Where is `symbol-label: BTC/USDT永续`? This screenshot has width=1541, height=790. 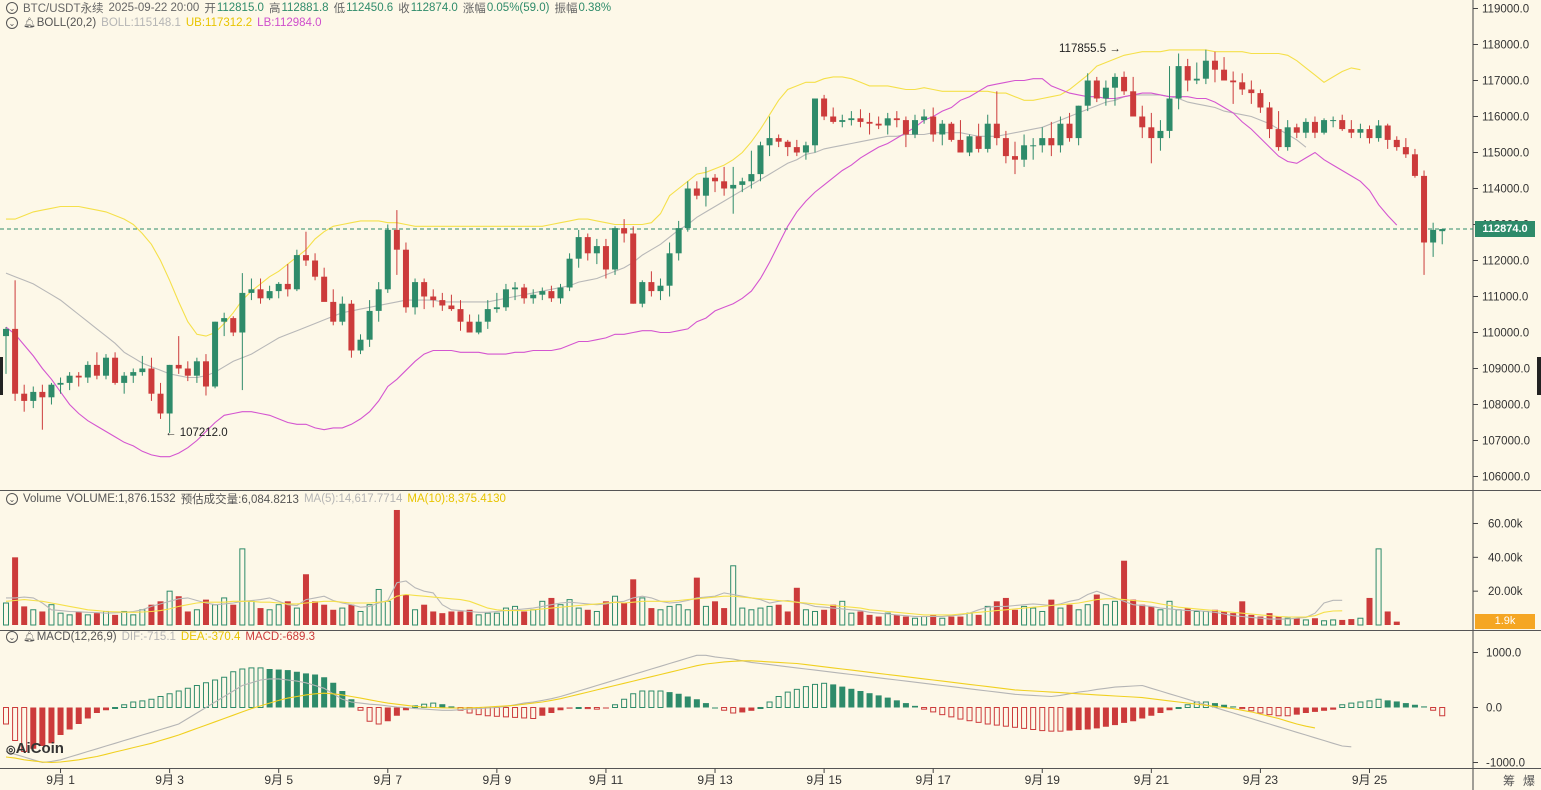 symbol-label: BTC/USDT永续 is located at coordinates (63, 9).